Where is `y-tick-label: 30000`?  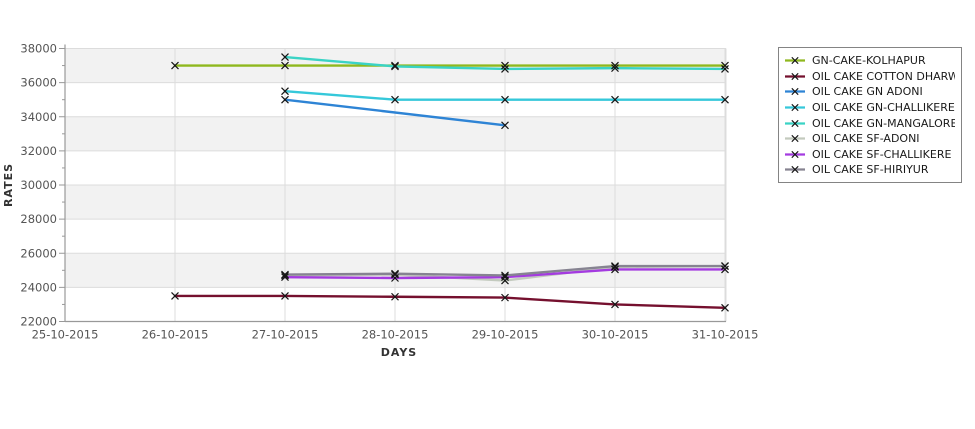 y-tick-label: 30000 is located at coordinates (38, 185).